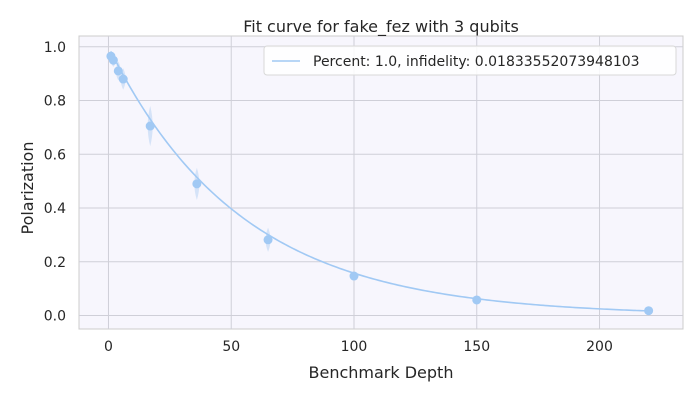  I want to click on x-tick-label: 200, so click(599, 347).